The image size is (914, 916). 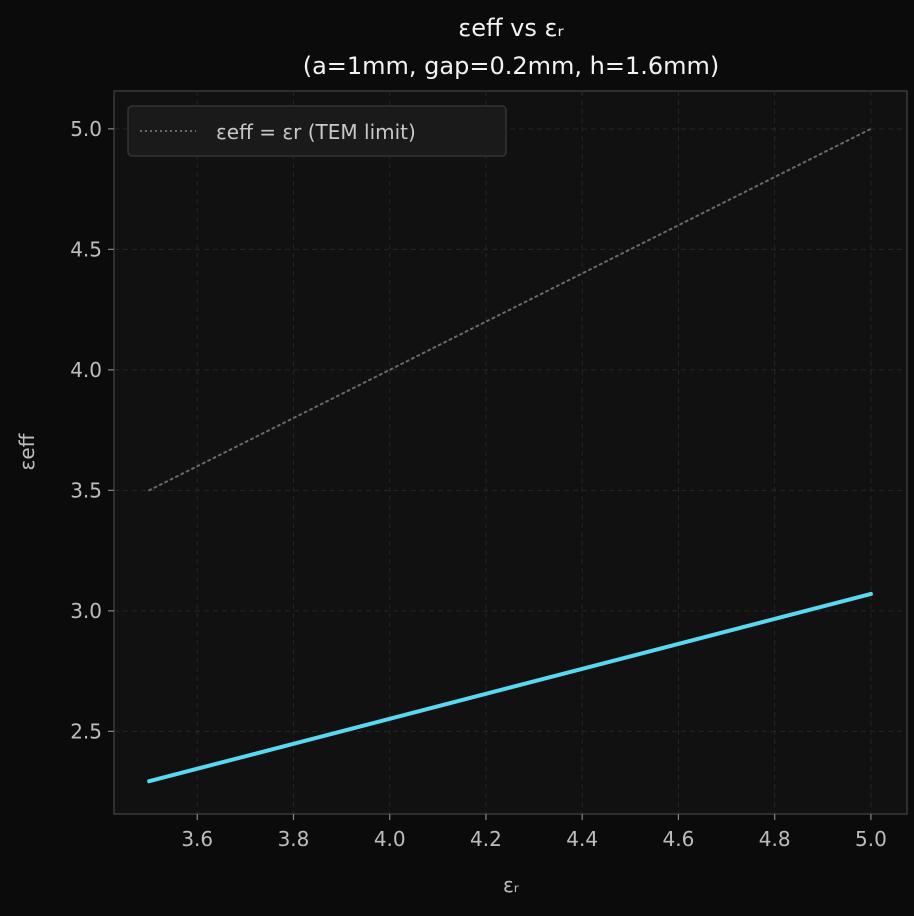 What do you see at coordinates (679, 839) in the screenshot?
I see `x-tick-label: 4.6` at bounding box center [679, 839].